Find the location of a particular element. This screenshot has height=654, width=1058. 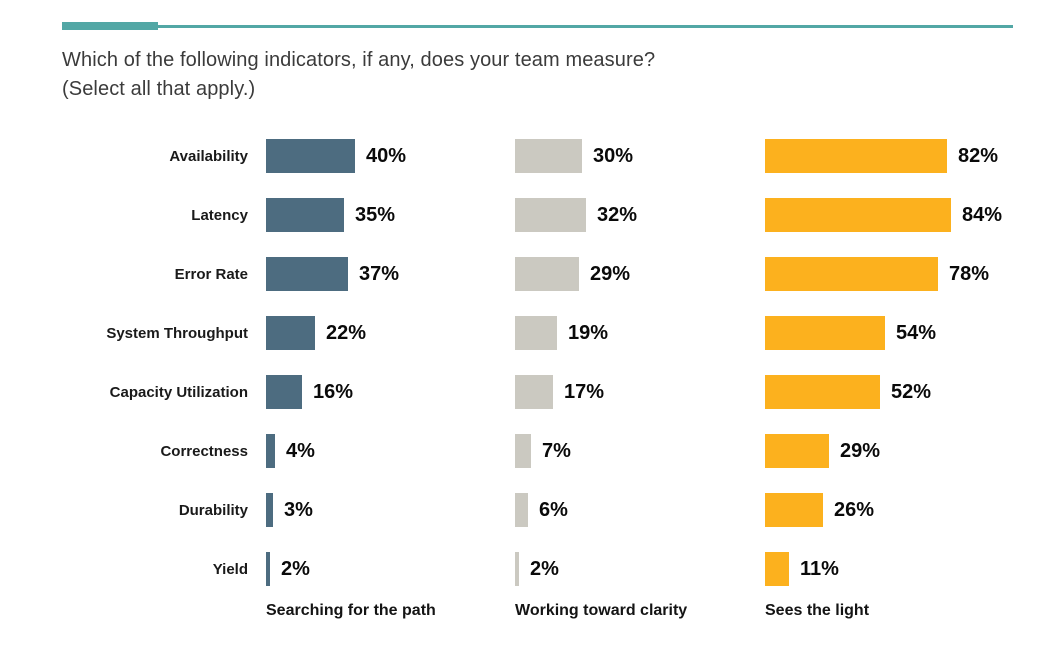

chart-row: Availability 40% 30% 82% is located at coordinates (529, 156).